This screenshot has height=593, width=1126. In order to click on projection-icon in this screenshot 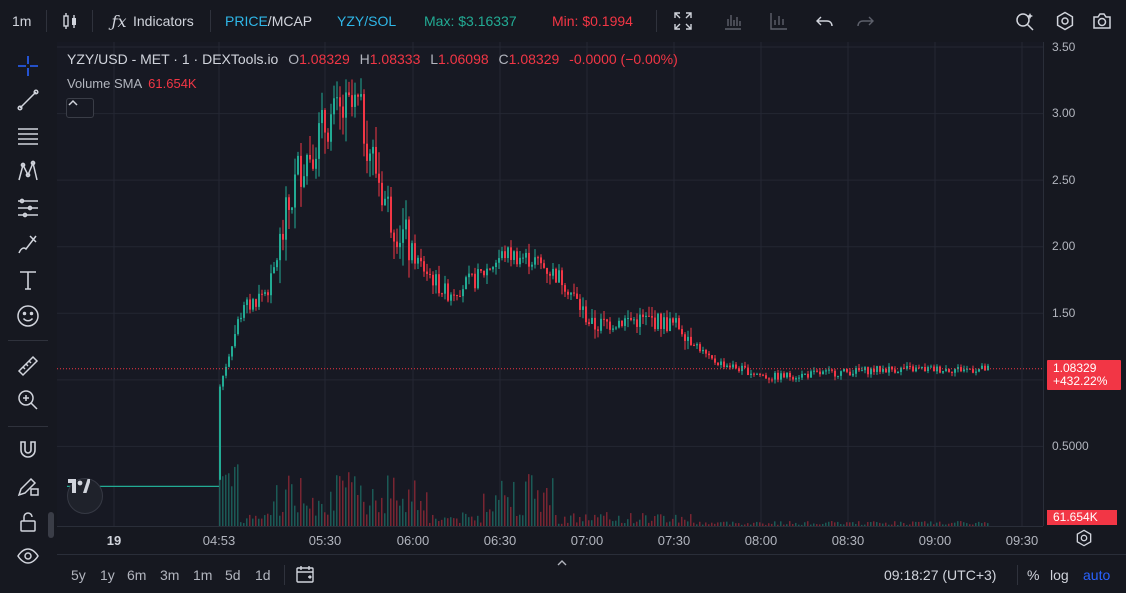, I will do `click(28, 210)`.